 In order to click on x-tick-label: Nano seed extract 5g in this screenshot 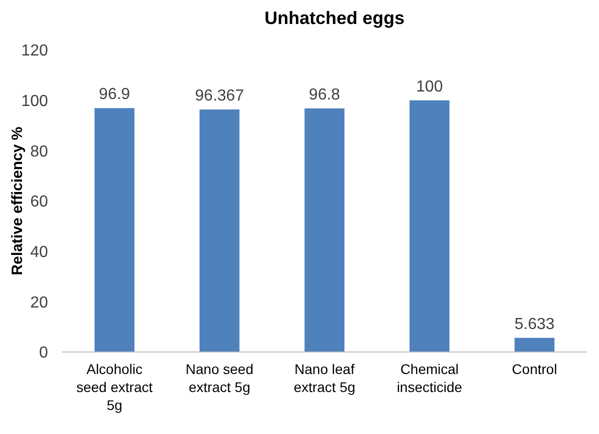, I will do `click(220, 378)`.